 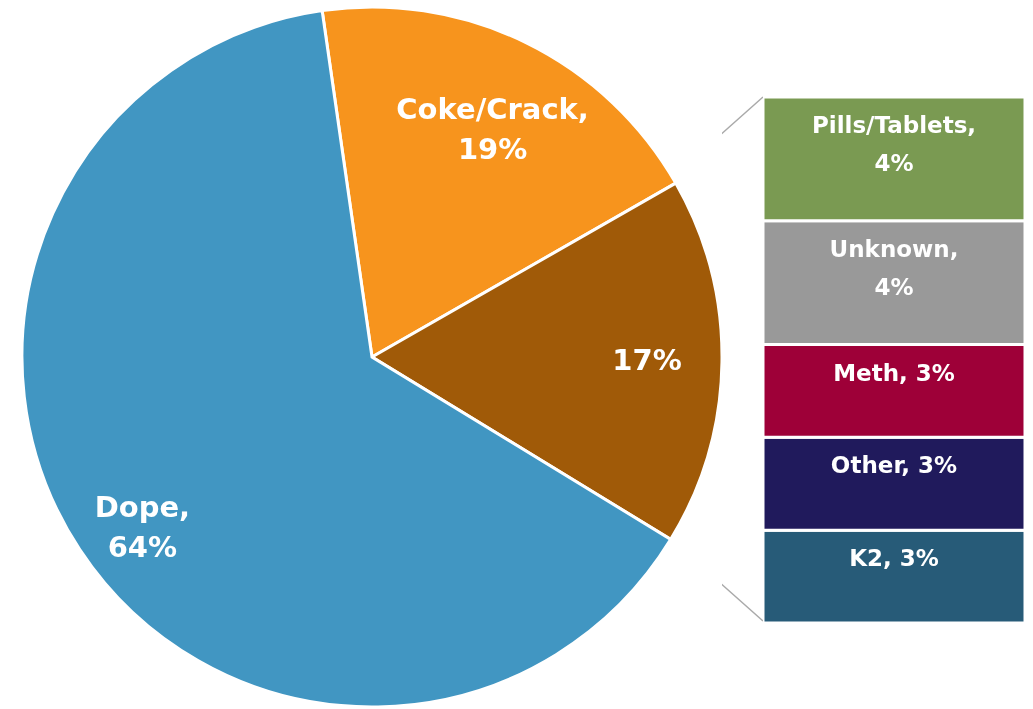 What do you see at coordinates (894, 465) in the screenshot?
I see `data-label: Other, 3%` at bounding box center [894, 465].